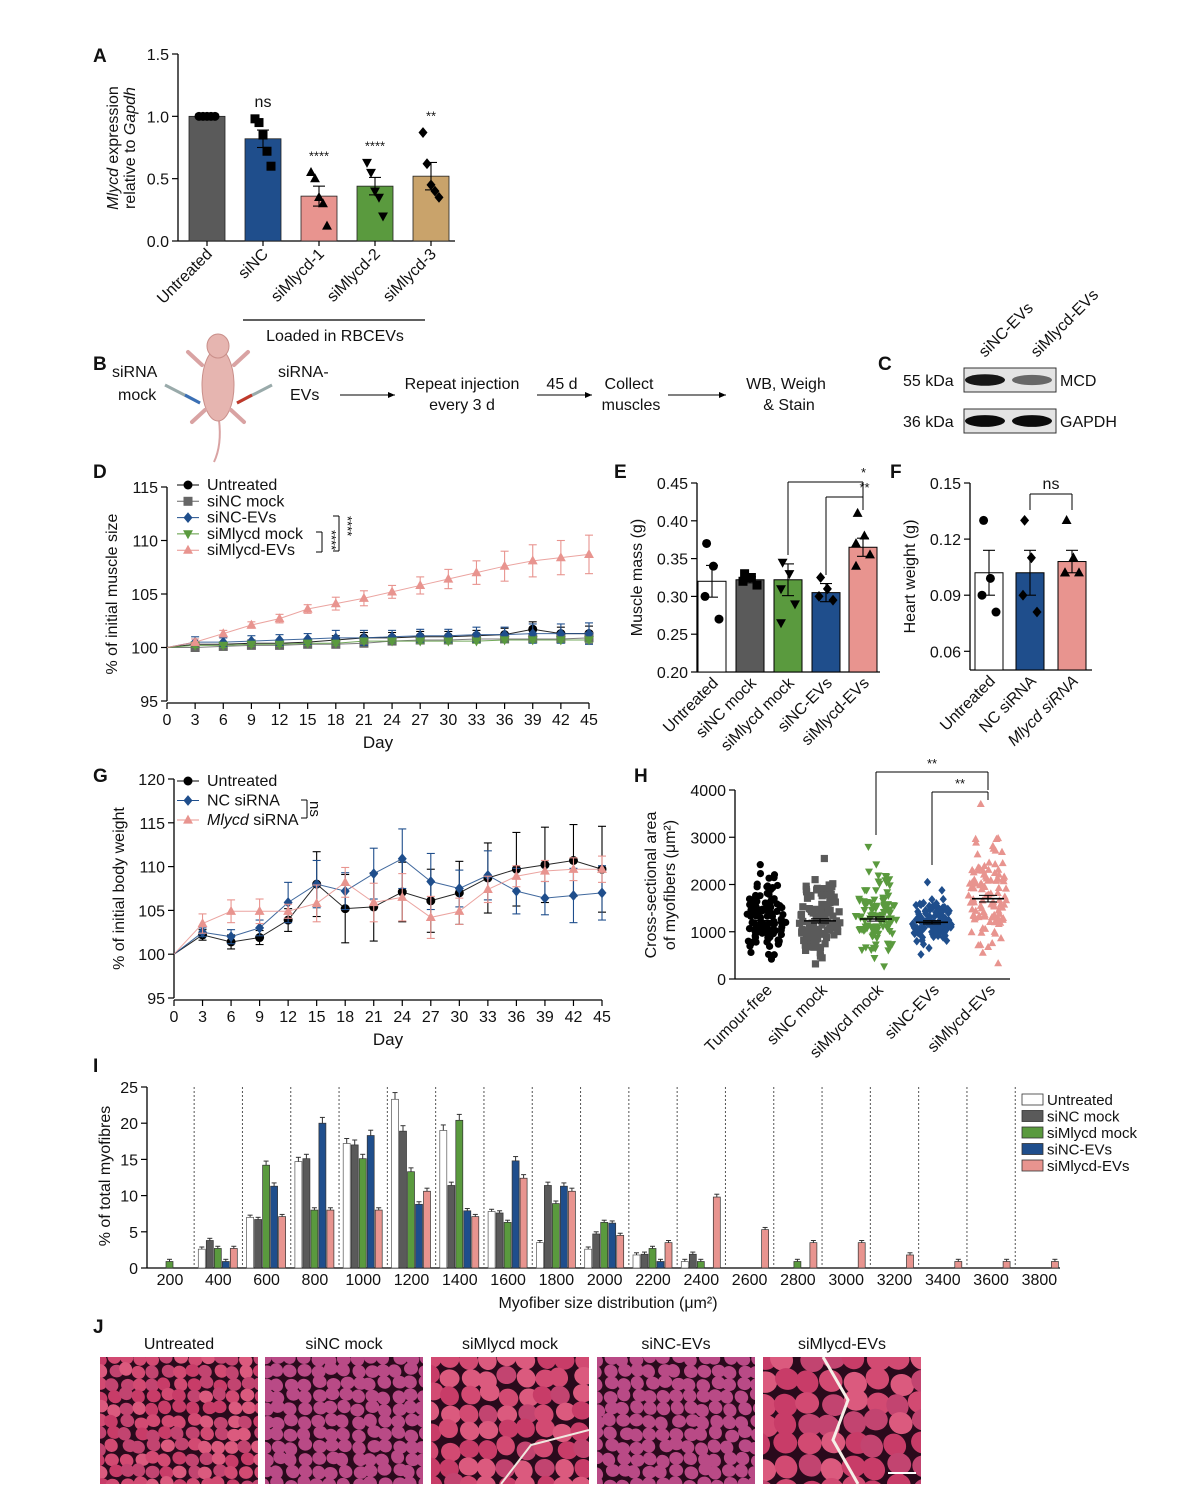  What do you see at coordinates (672, 597) in the screenshot?
I see `y-tick-label: 0.30` at bounding box center [672, 597].